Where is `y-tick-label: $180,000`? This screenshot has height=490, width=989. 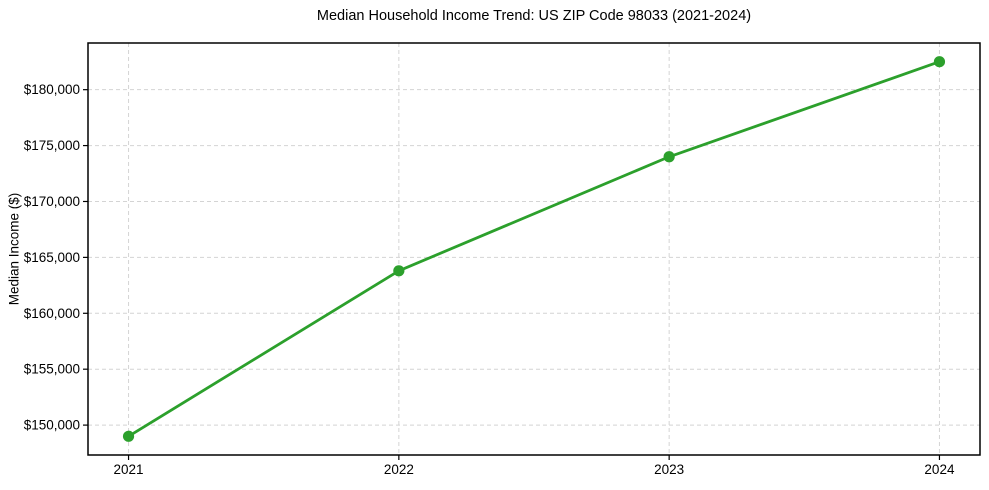
y-tick-label: $180,000 is located at coordinates (52, 89).